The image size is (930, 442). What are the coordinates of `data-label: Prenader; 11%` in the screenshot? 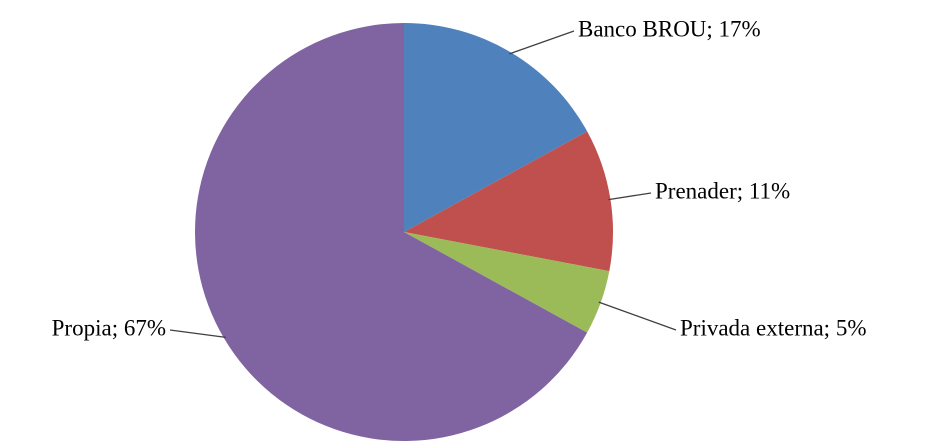 It's located at (722, 190).